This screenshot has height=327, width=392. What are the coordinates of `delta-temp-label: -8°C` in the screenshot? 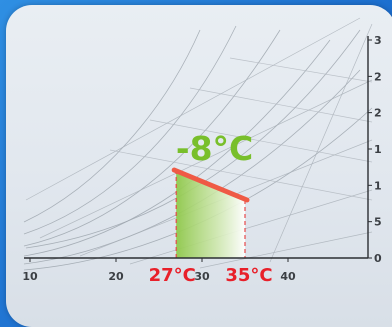 It's located at (214, 148).